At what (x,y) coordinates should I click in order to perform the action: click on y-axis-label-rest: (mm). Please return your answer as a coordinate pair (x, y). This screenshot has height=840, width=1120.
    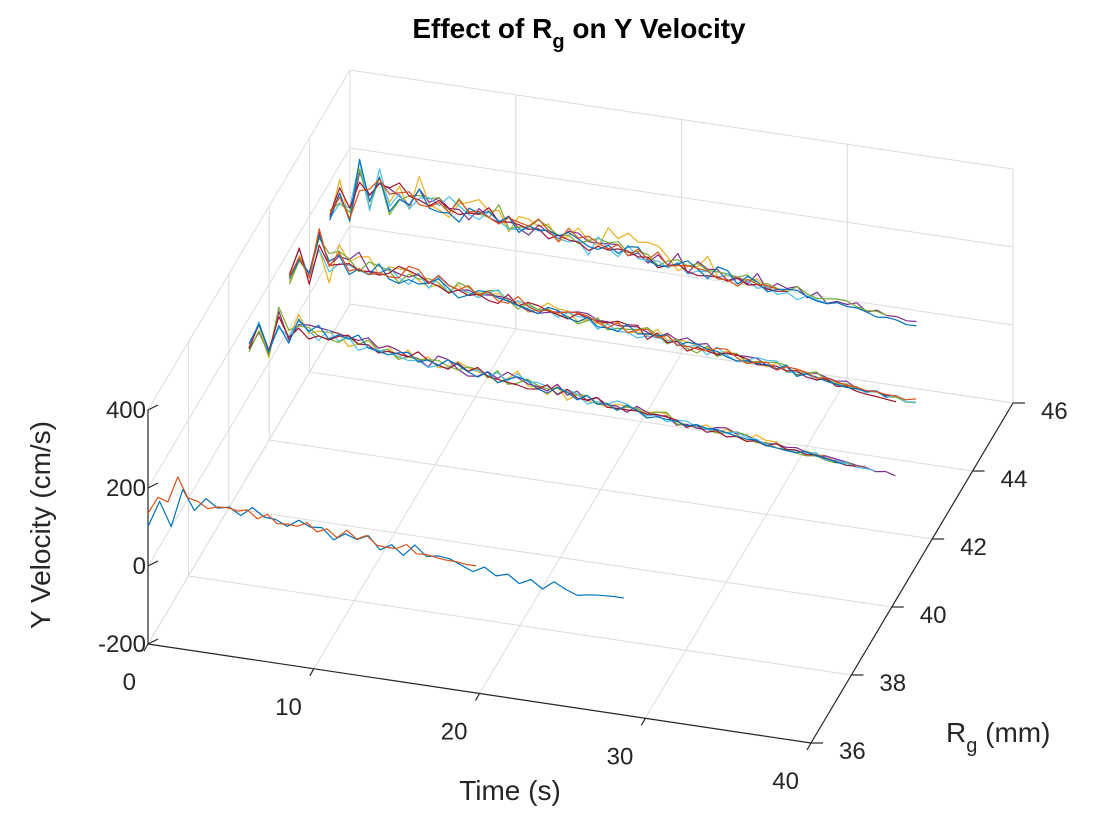
    Looking at the image, I should click on (1013, 732).